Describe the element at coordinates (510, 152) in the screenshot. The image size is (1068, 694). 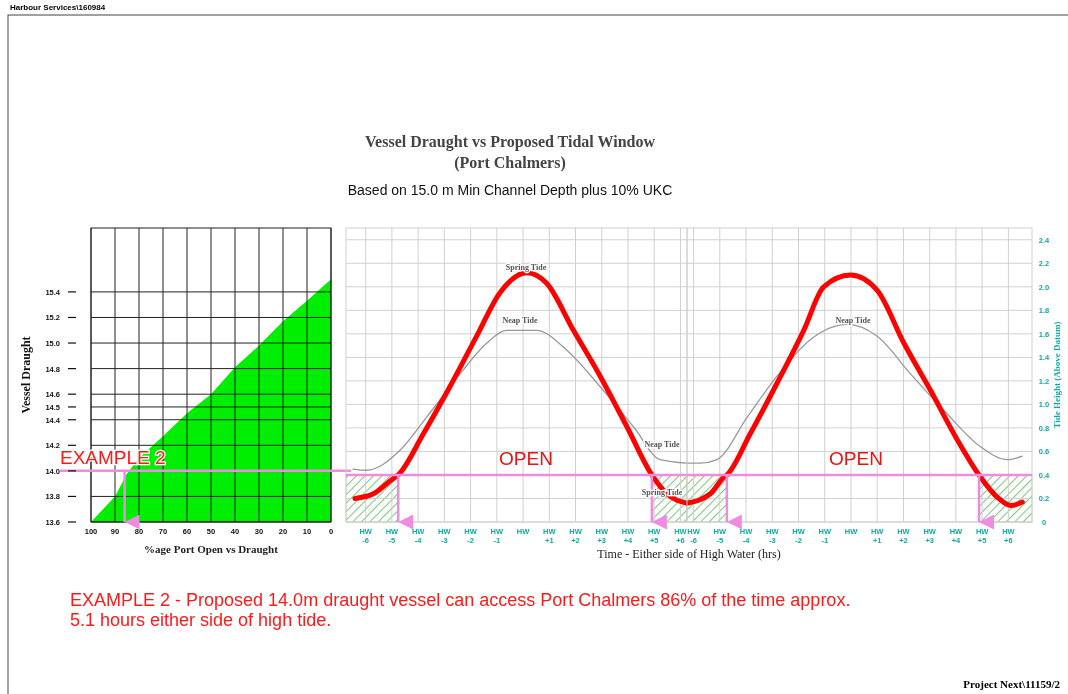
I see `chart-title: Vessel Draught vs Proposed Tidal Window (Port Chalmers)` at that location.